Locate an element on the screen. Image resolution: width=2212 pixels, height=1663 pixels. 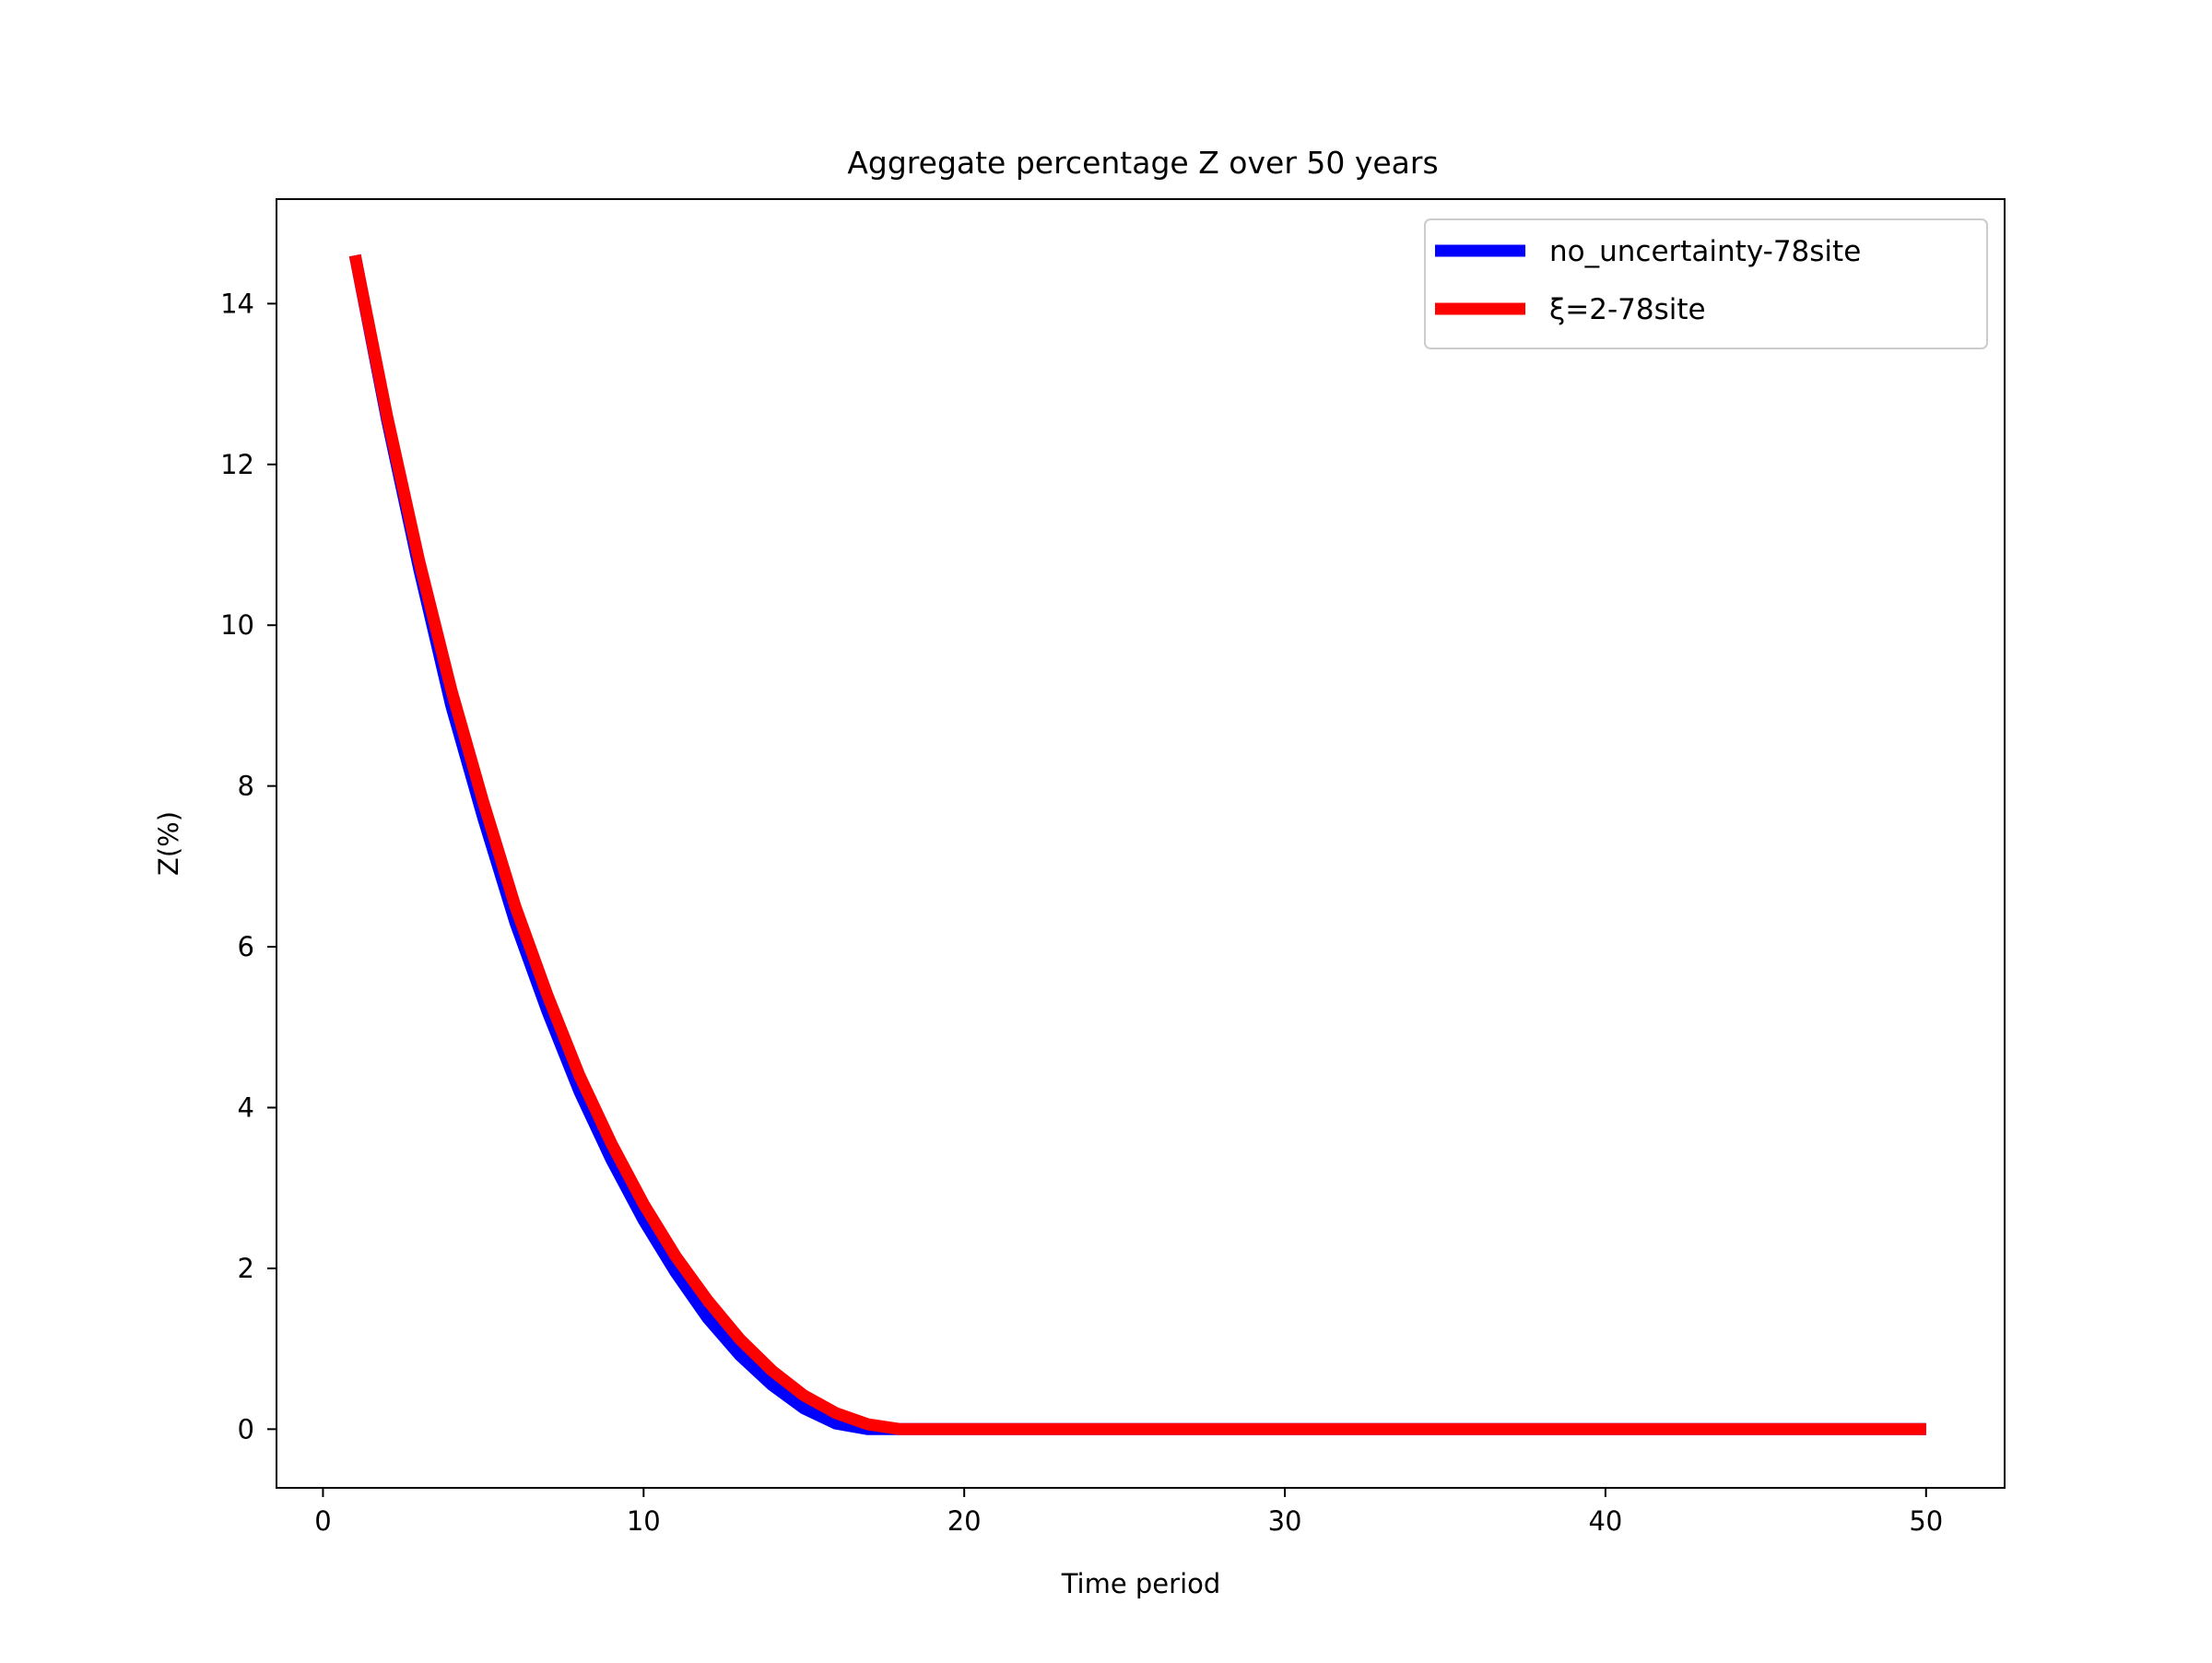
legend-frame is located at coordinates (1706, 283).